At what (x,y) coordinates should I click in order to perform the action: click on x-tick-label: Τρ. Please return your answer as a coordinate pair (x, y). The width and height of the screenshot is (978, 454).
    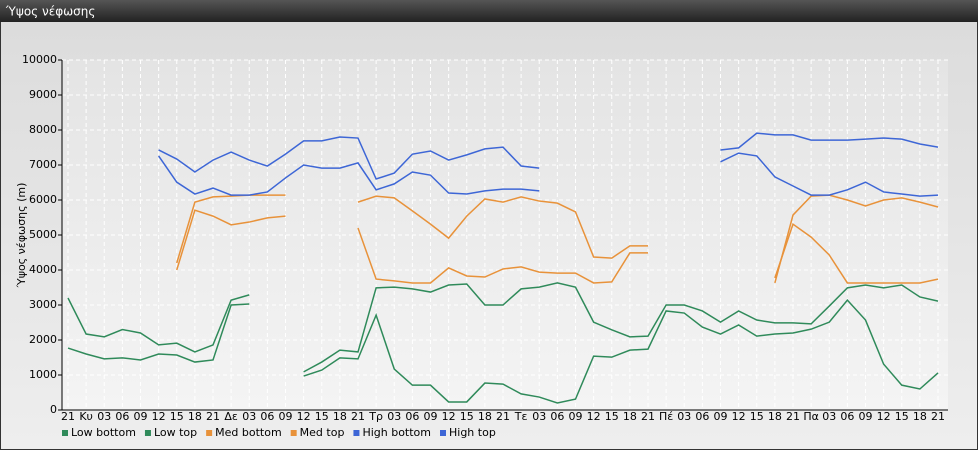
    Looking at the image, I should click on (375, 416).